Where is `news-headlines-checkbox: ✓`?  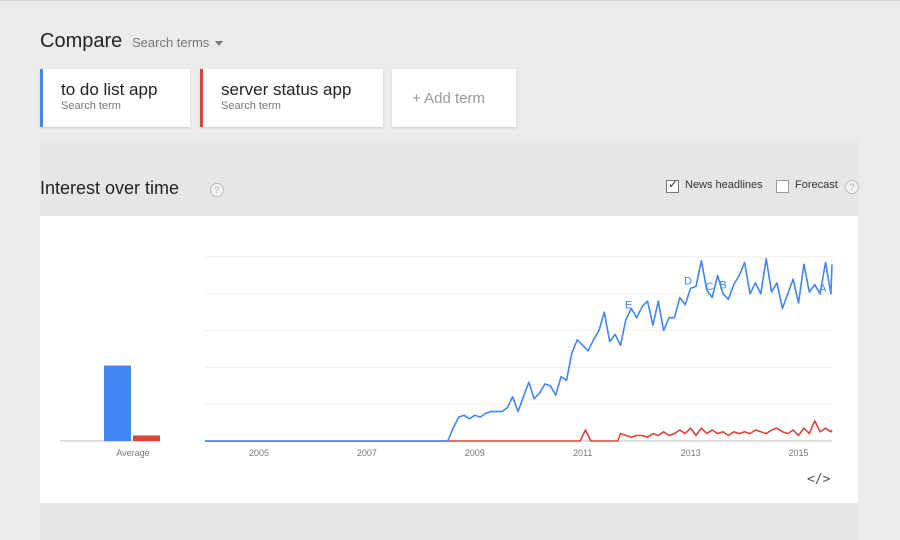 news-headlines-checkbox: ✓ is located at coordinates (672, 185).